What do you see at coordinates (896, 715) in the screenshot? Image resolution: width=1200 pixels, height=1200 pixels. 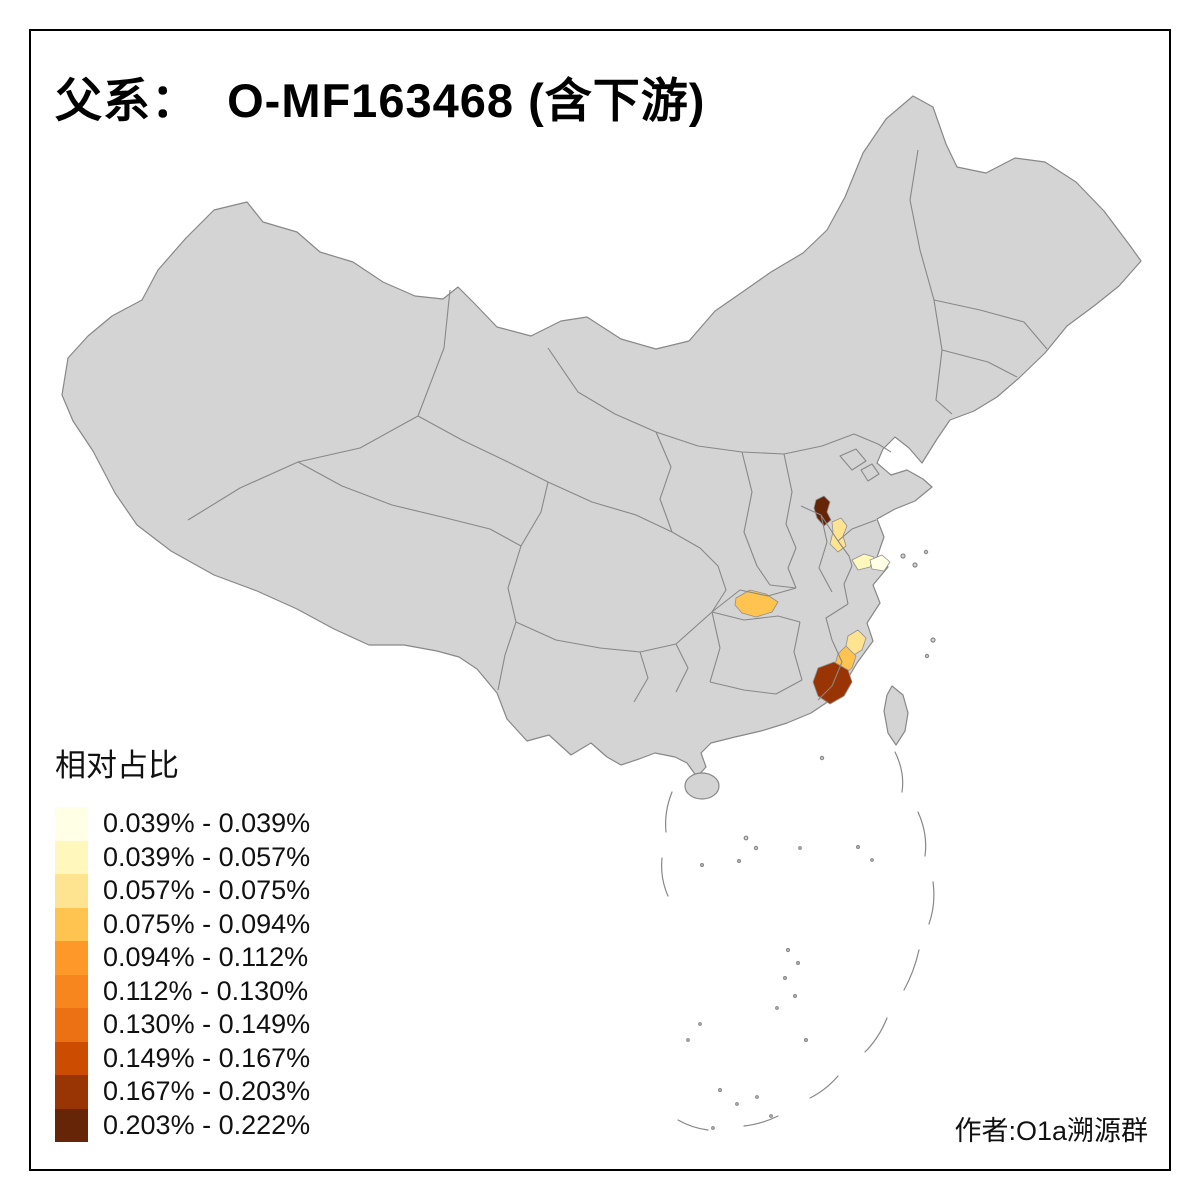 I see `taiwan-island` at bounding box center [896, 715].